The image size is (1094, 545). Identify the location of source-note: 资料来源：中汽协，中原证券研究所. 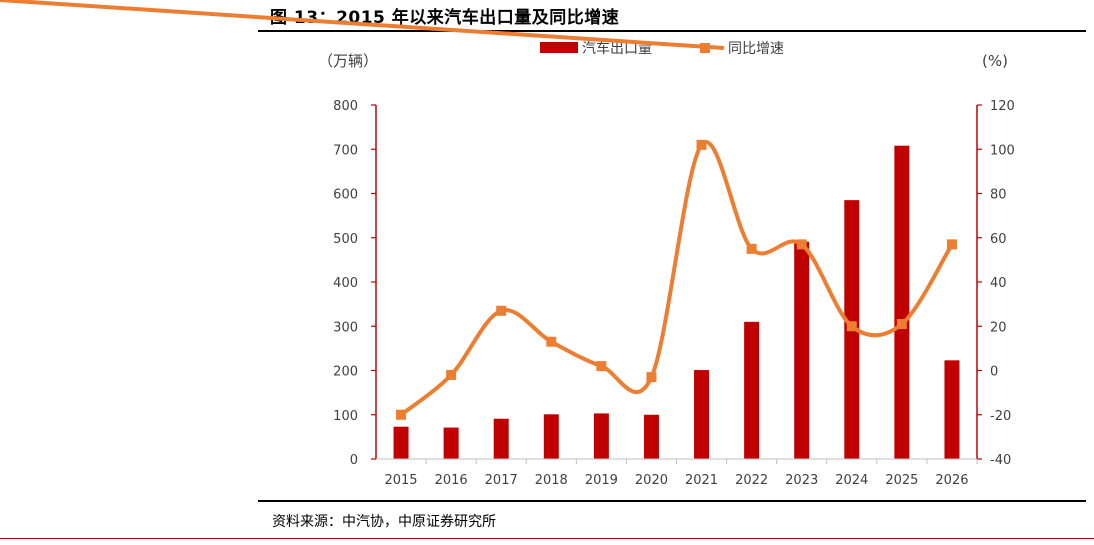
(384, 522).